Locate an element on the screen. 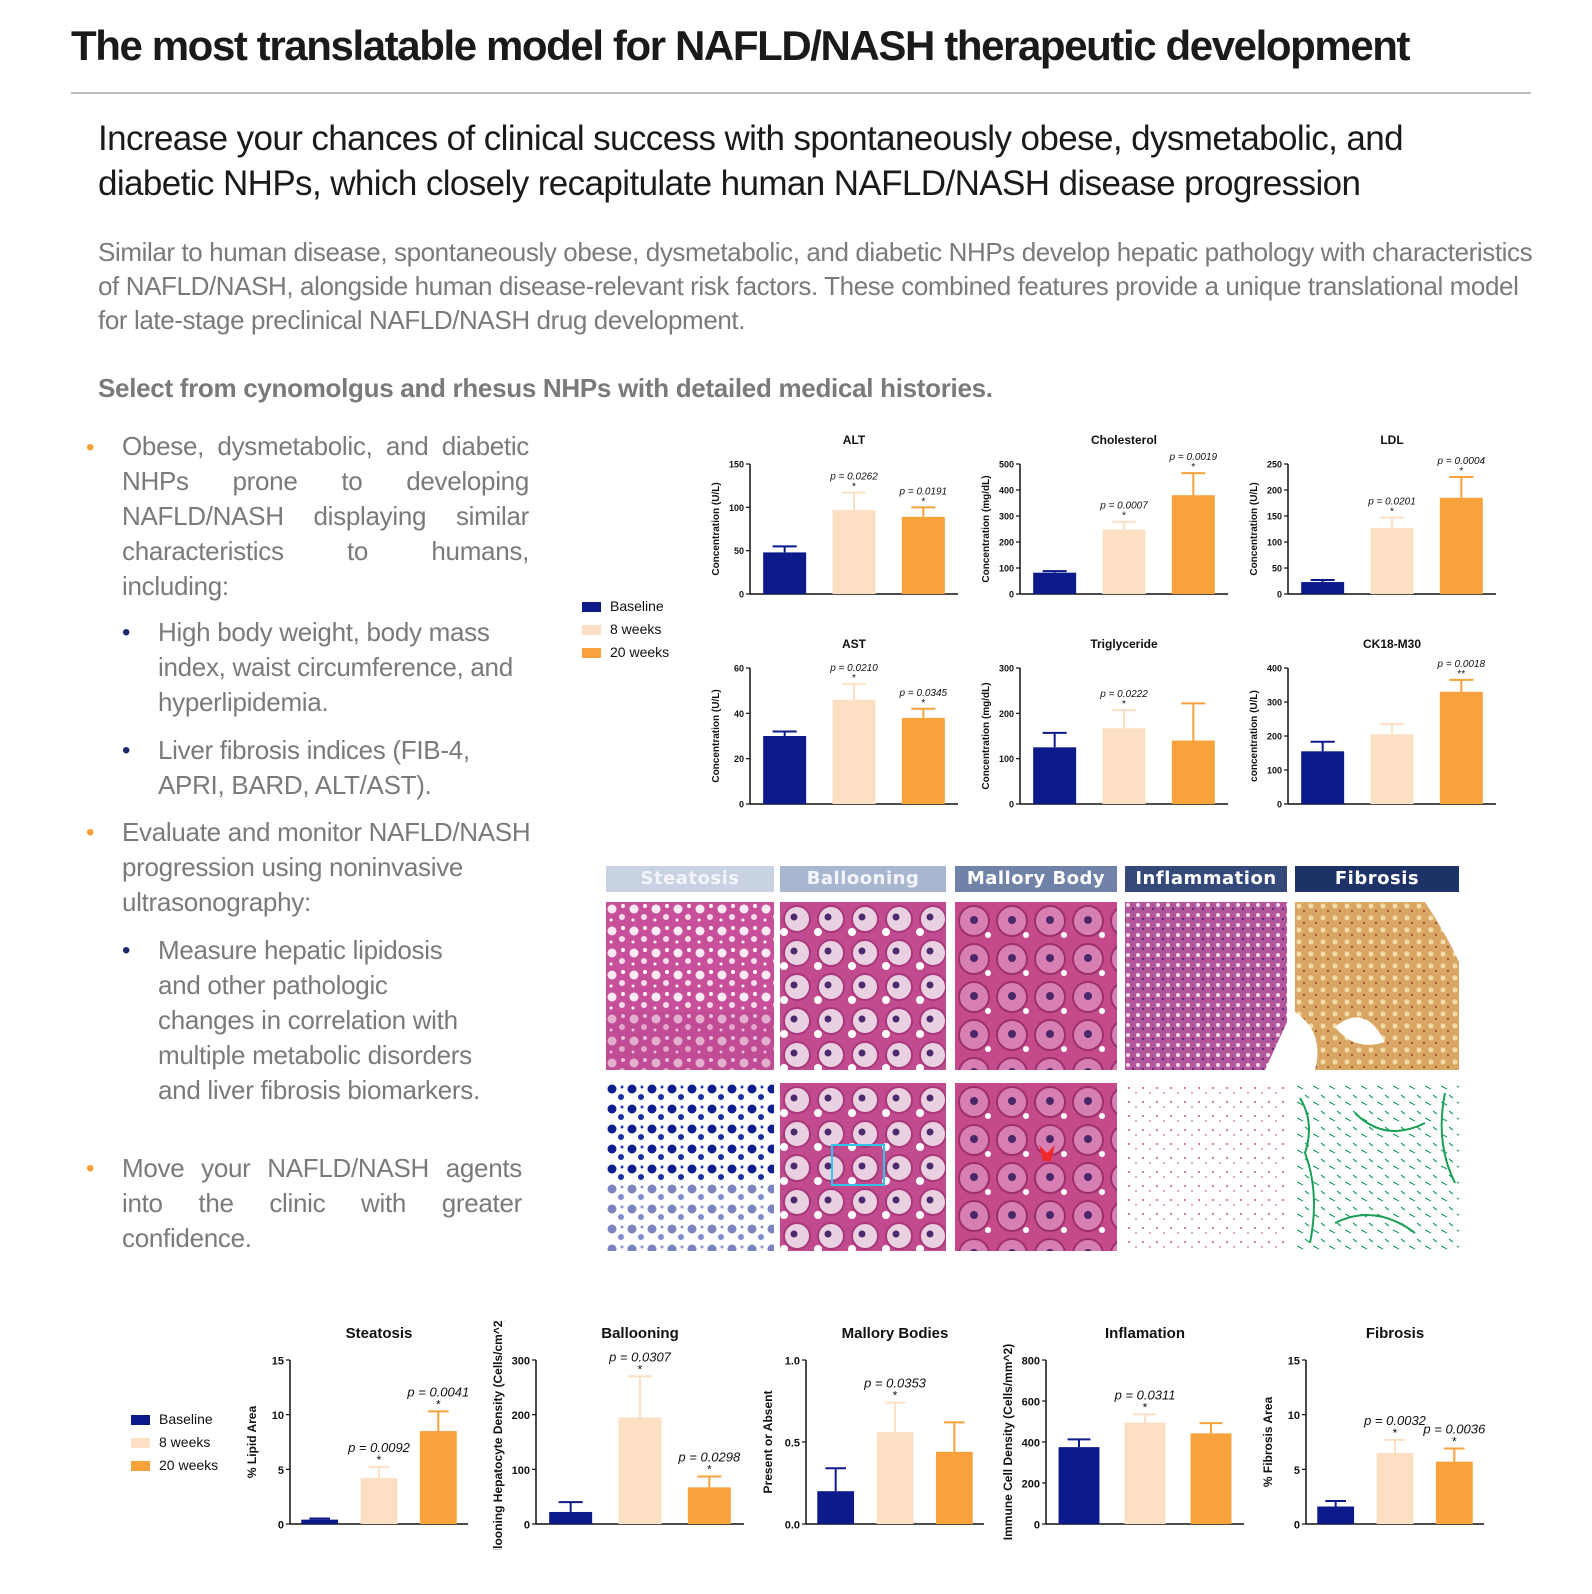  histology-label-steatosis: Steatosis is located at coordinates (690, 879).